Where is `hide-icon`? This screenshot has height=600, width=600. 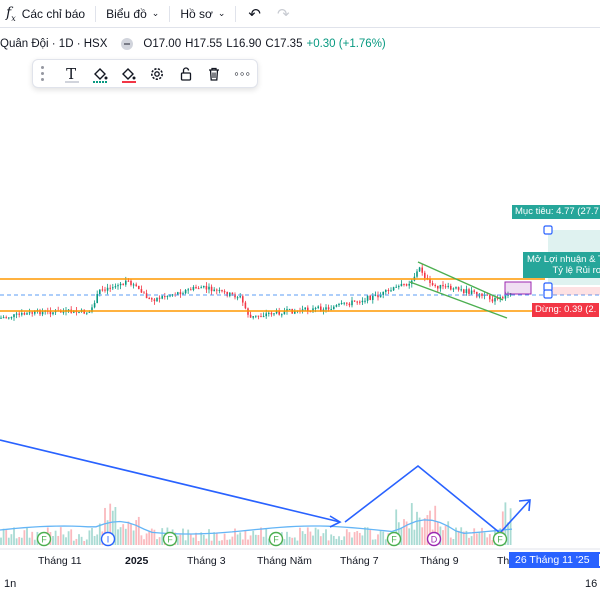 hide-icon is located at coordinates (127, 44).